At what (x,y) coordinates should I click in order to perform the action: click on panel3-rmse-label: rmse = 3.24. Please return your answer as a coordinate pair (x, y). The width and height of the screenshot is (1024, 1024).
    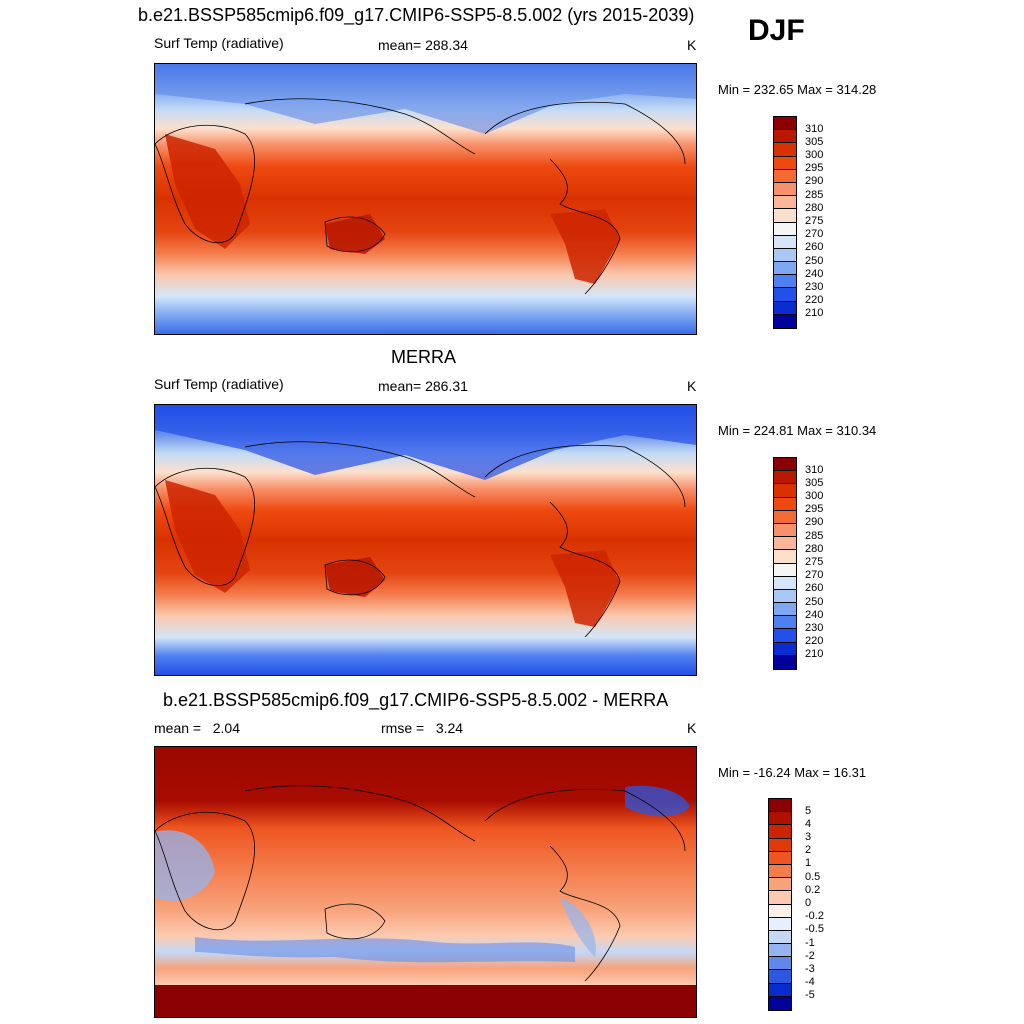
    Looking at the image, I should click on (422, 728).